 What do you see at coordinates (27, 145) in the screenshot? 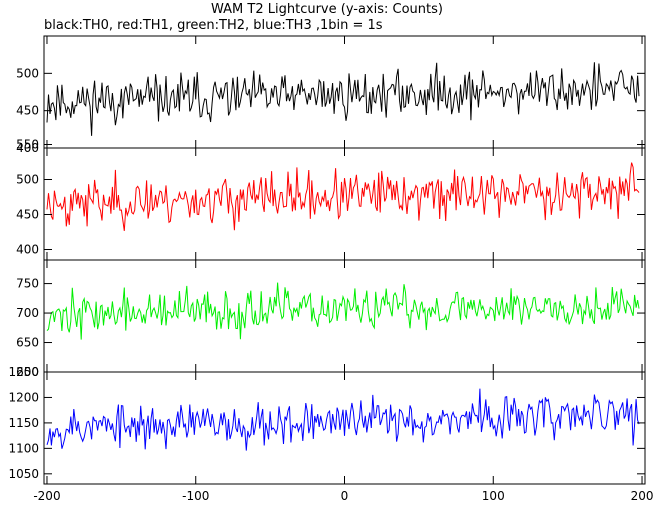
I see `y-tick-label: 550` at bounding box center [27, 145].